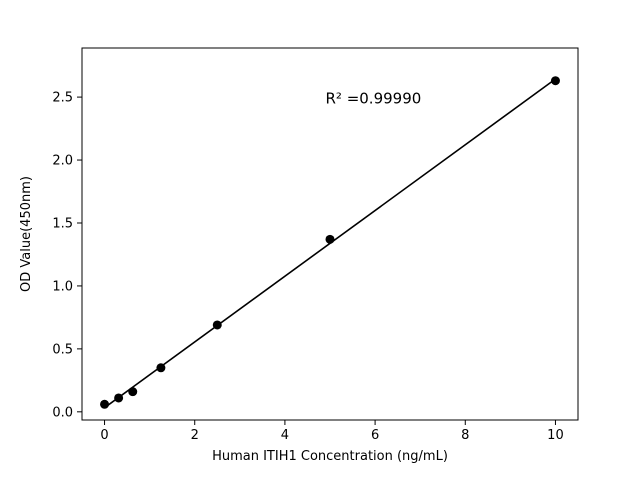 The width and height of the screenshot is (640, 484). Describe the element at coordinates (330, 456) in the screenshot. I see `x-axis-label: Human ITIH1 Concentration (ng/mL)` at that location.